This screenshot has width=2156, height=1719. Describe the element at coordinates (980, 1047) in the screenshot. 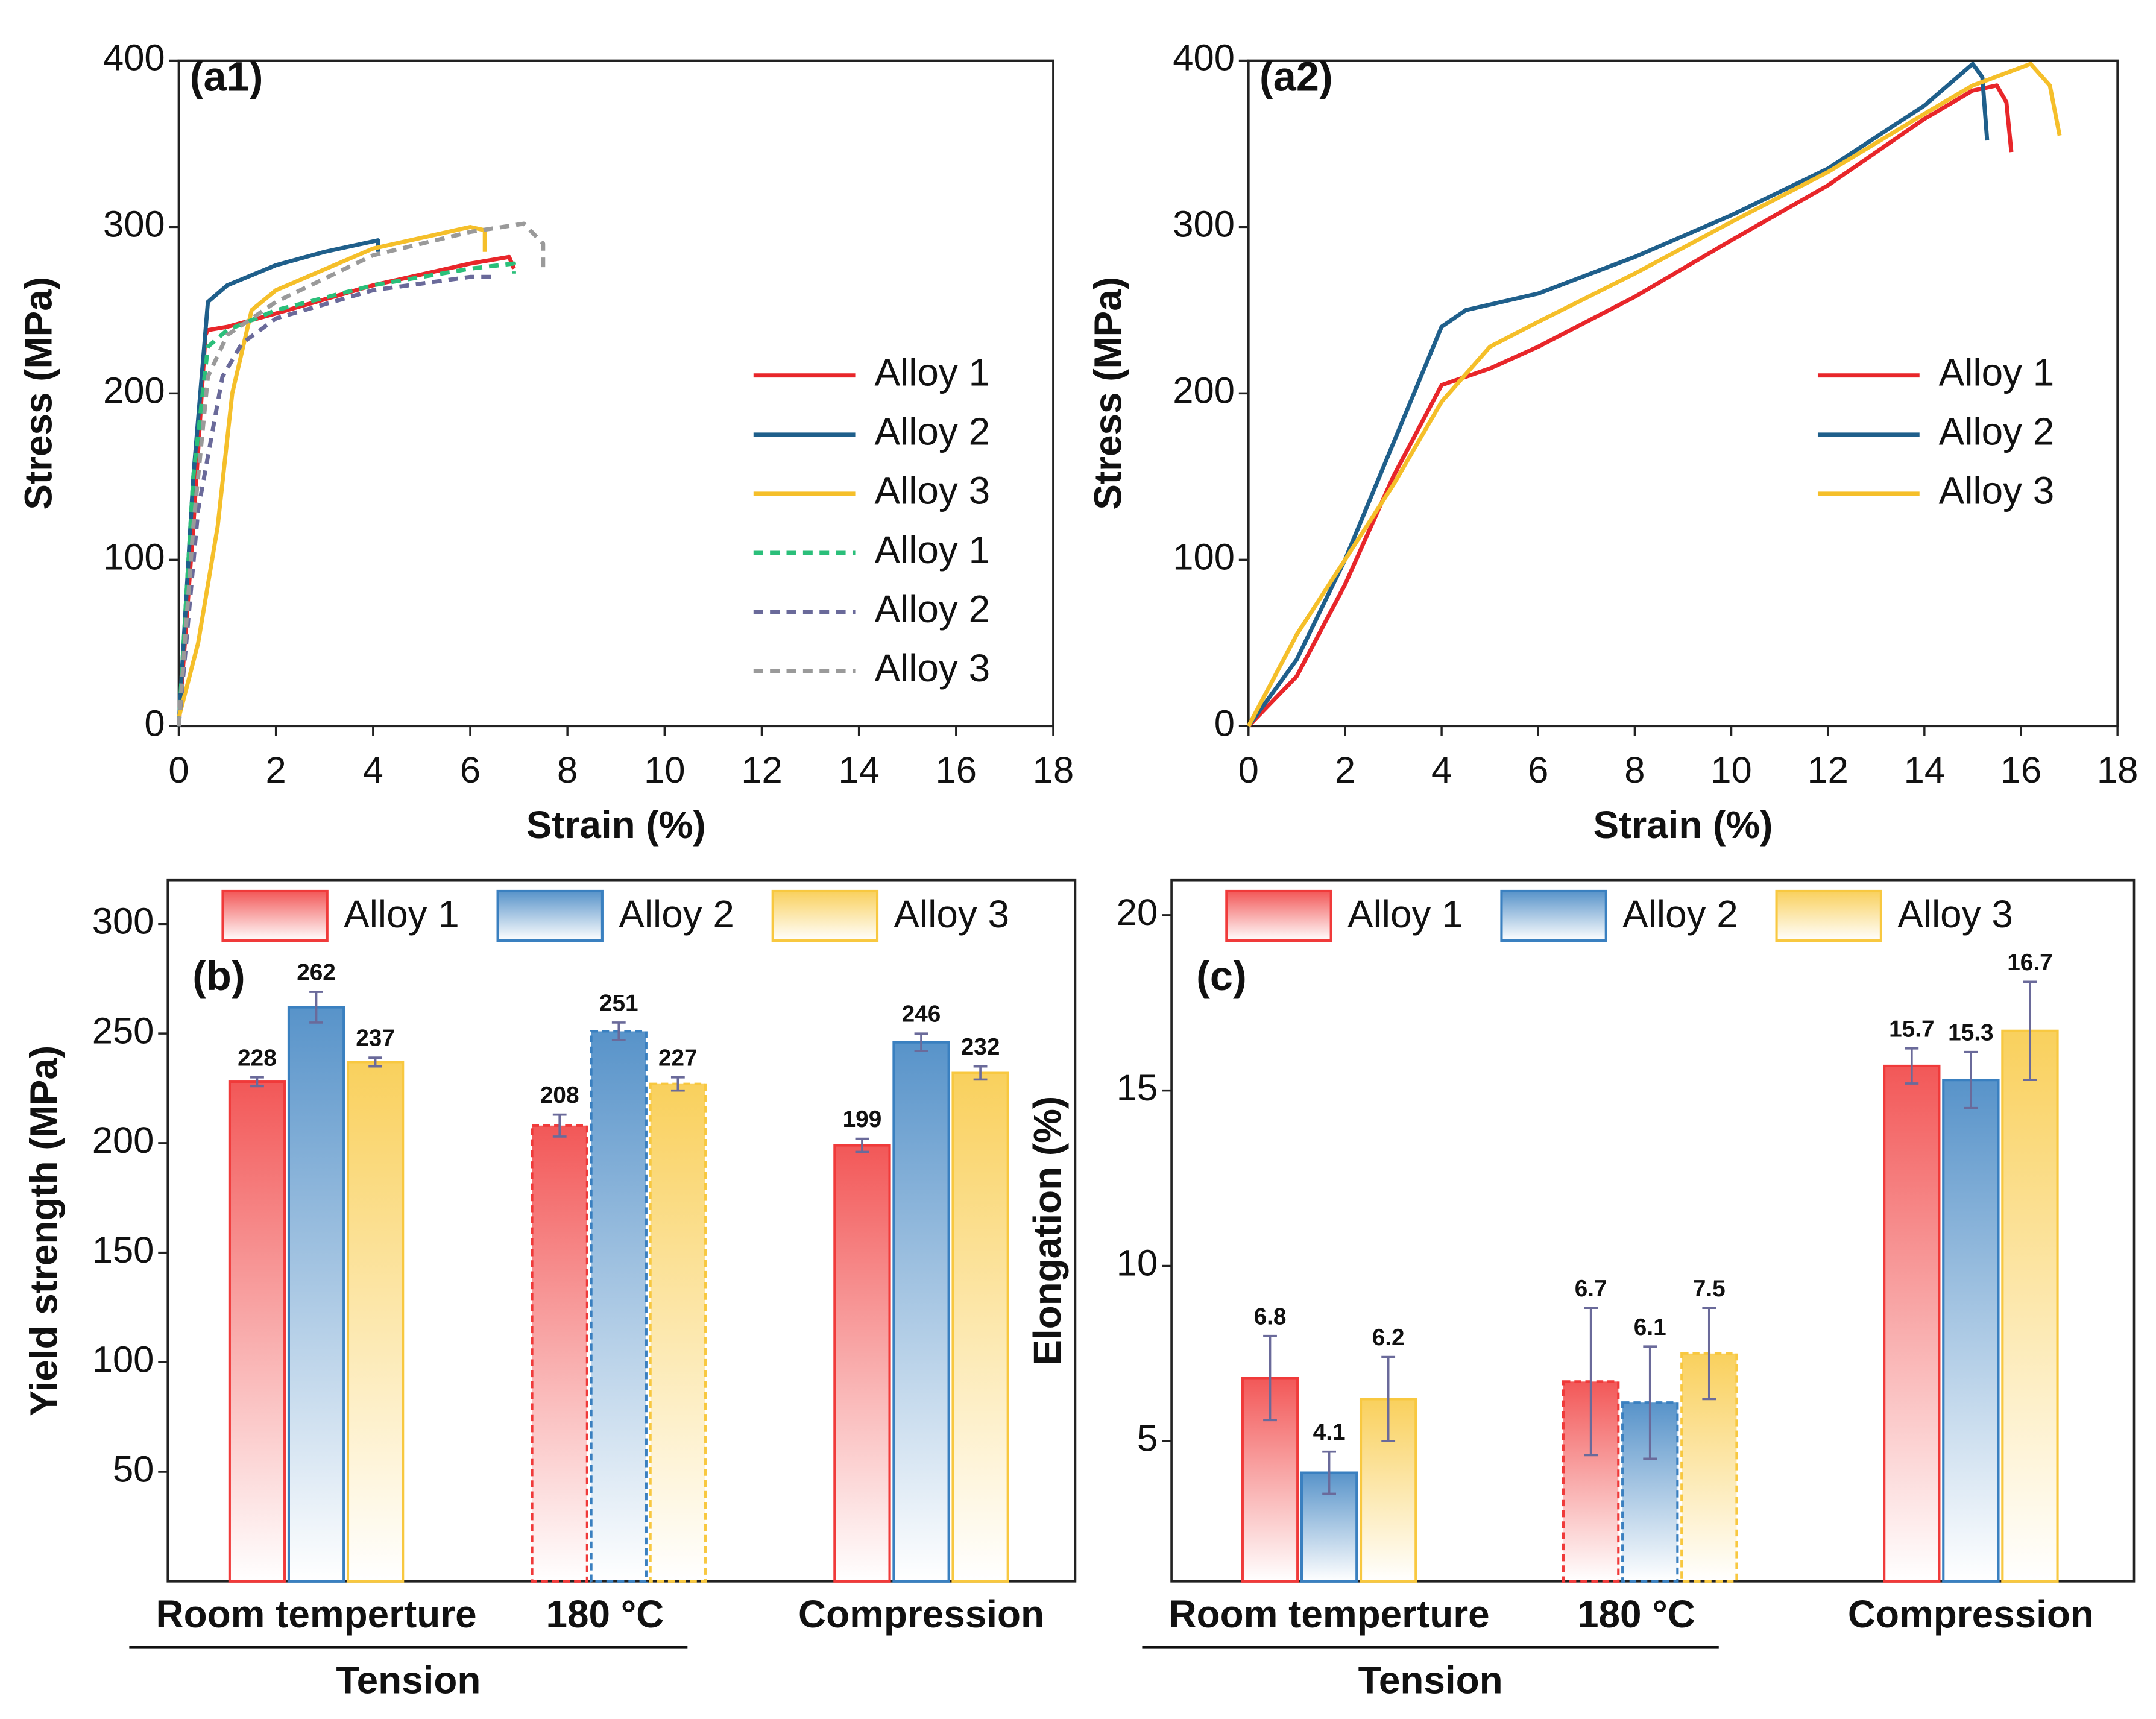

I see `data-label: 232` at that location.